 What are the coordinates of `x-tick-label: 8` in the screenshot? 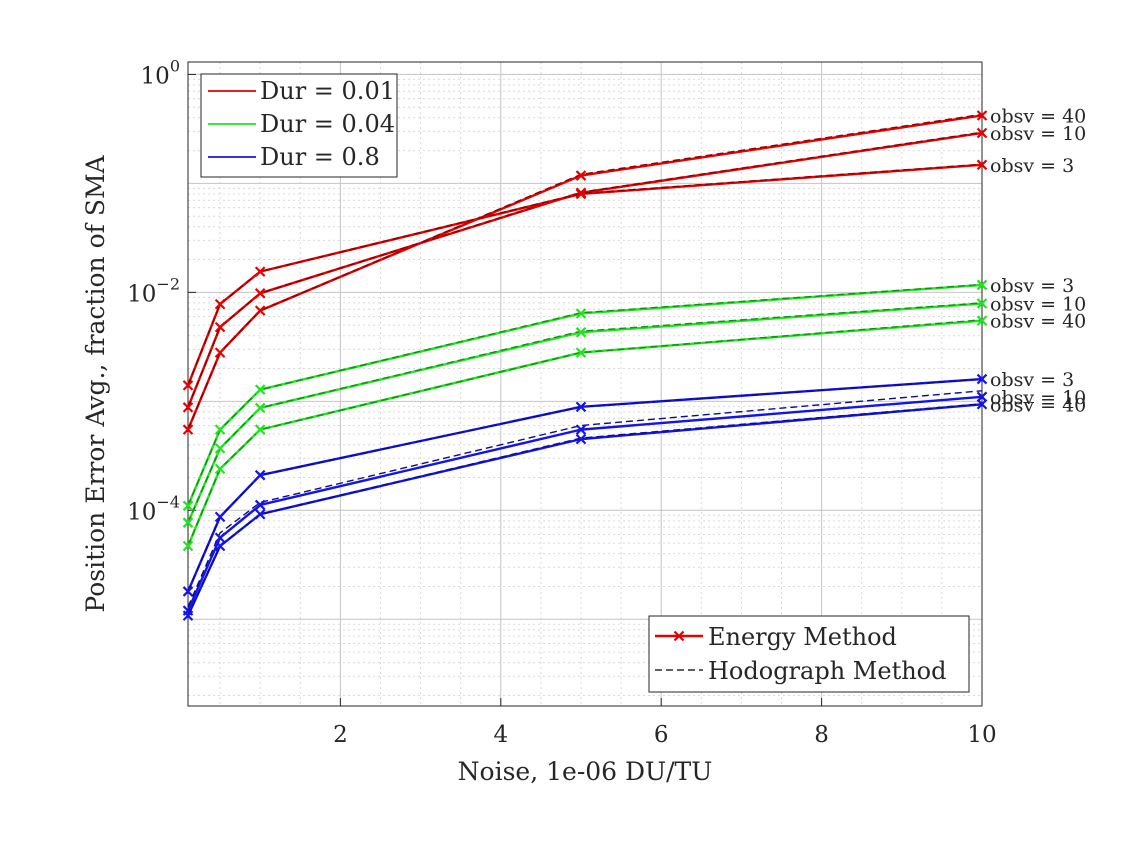 It's located at (821, 735).